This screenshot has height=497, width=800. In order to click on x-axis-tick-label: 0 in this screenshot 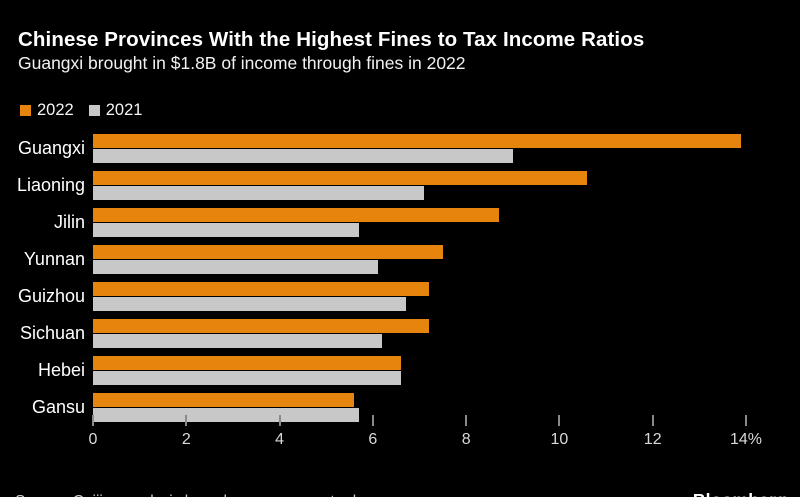, I will do `click(93, 439)`.